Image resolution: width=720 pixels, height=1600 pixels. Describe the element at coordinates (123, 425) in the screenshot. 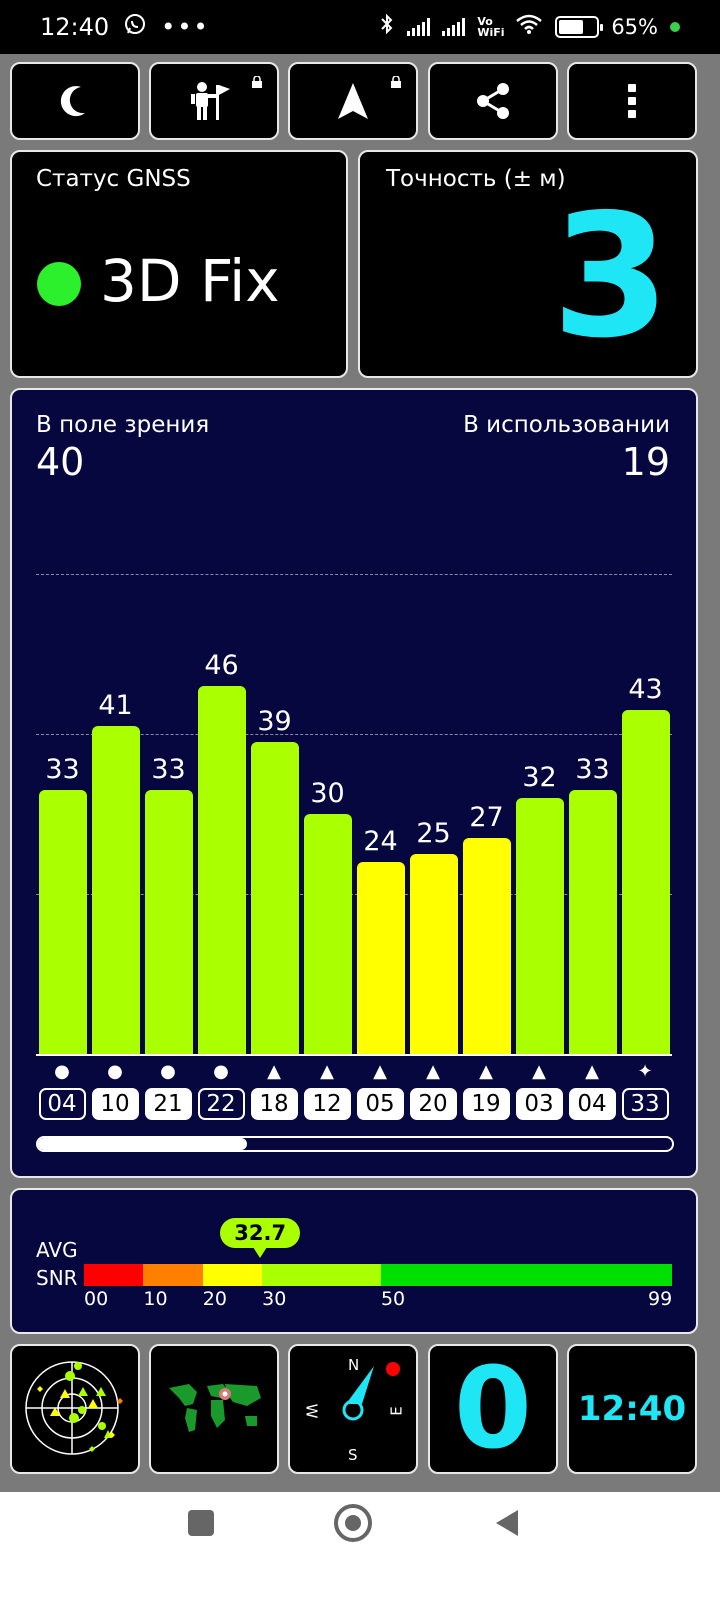

I see `in-view-label: В поле зрения` at that location.